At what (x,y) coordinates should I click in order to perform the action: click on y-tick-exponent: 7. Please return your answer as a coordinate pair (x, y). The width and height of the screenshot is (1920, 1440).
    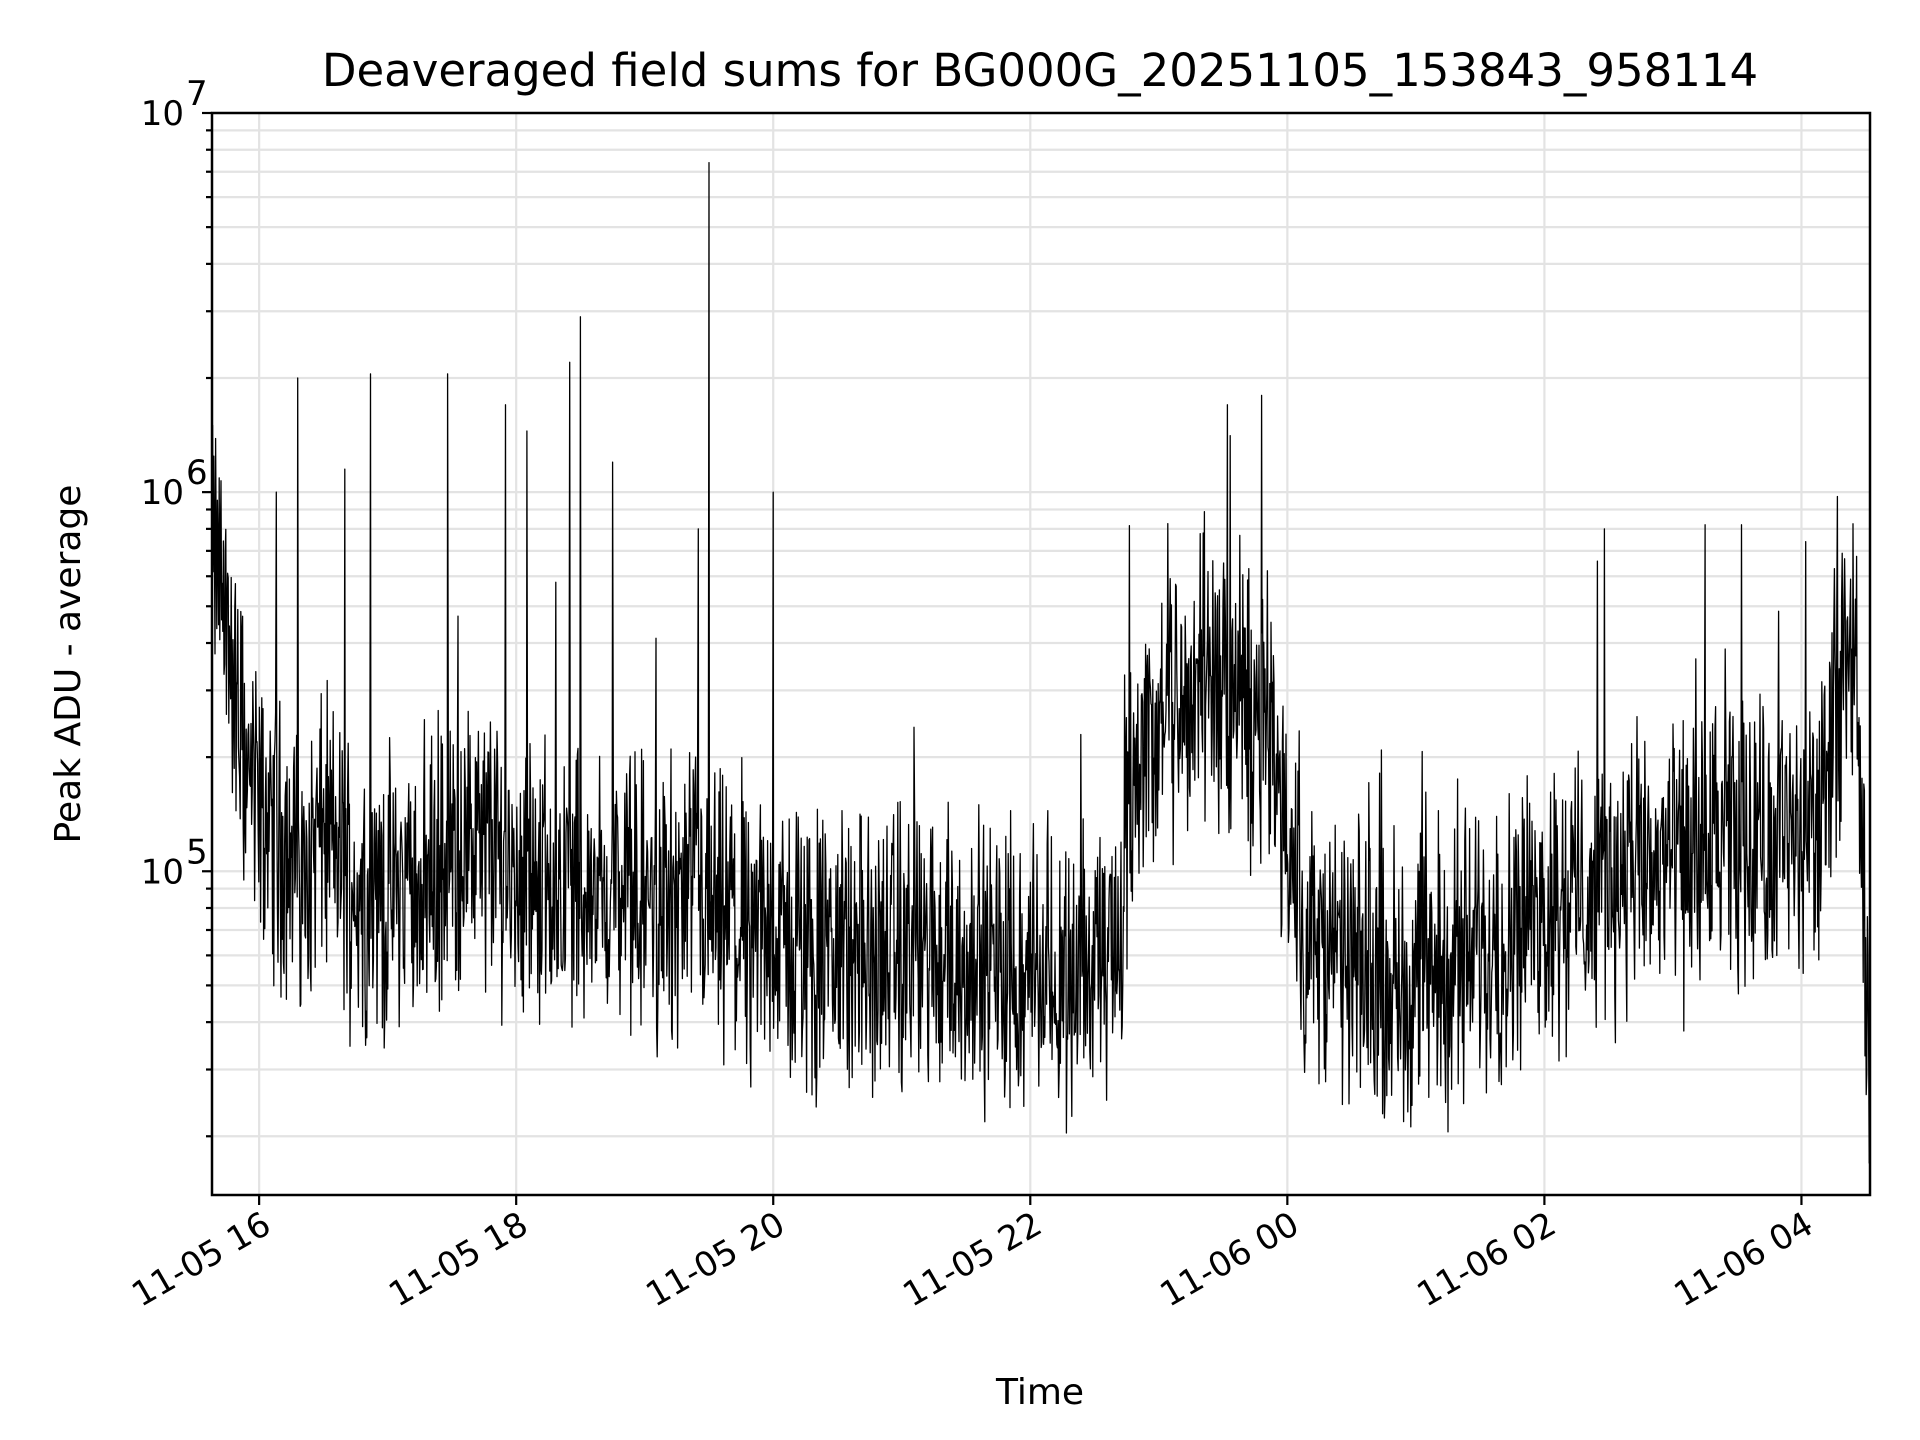
    Looking at the image, I should click on (197, 94).